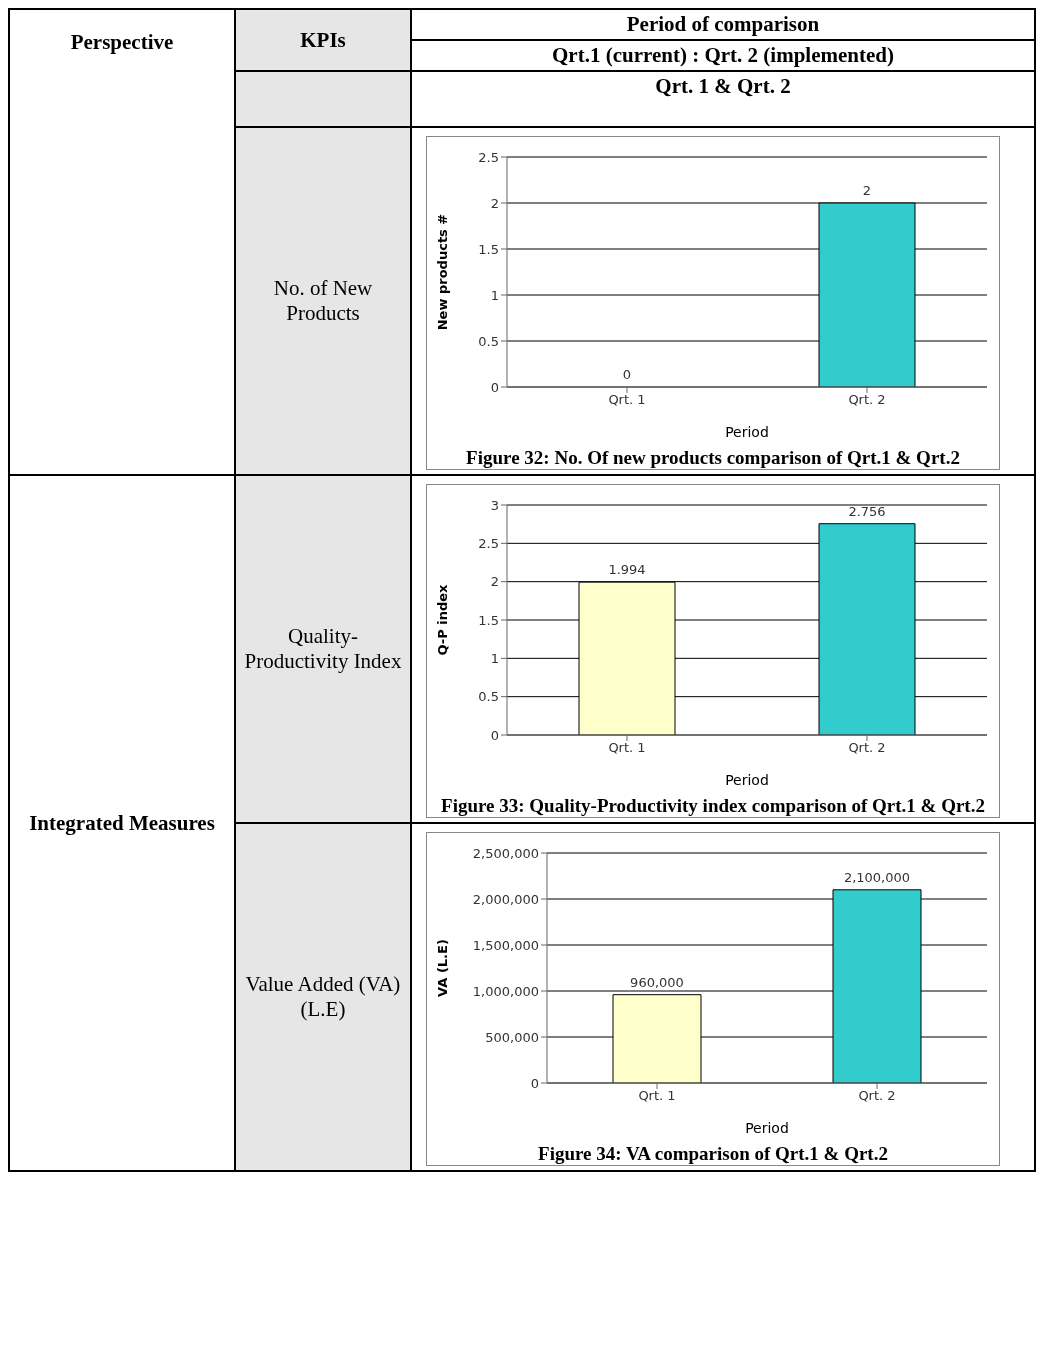 The image size is (1044, 1347). Describe the element at coordinates (442, 272) in the screenshot. I see `y-axis-title: New products #` at that location.